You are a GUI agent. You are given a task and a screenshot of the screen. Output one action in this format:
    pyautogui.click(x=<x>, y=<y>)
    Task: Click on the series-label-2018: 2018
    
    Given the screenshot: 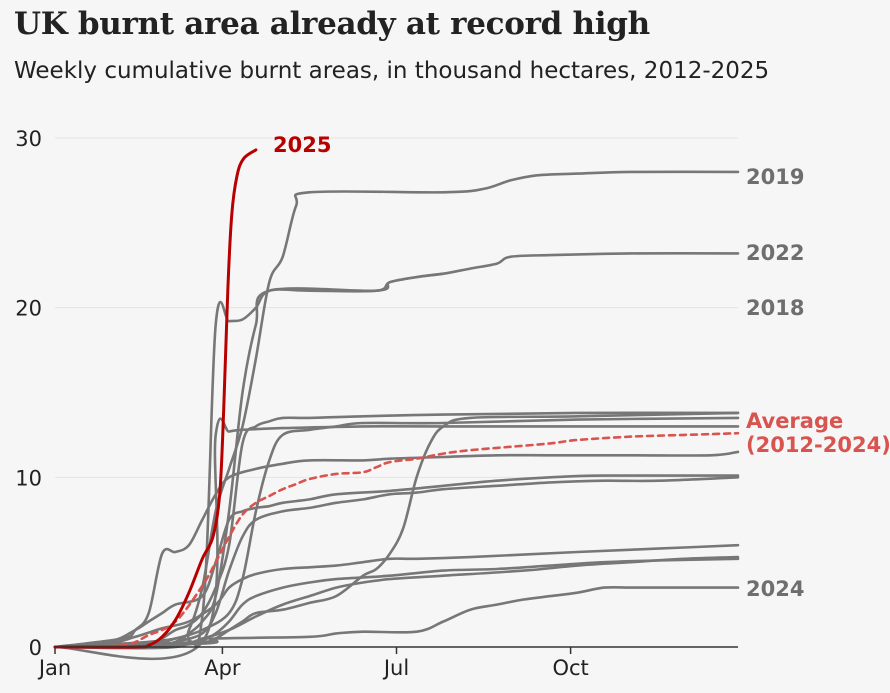 What is the action you would take?
    pyautogui.click(x=775, y=308)
    